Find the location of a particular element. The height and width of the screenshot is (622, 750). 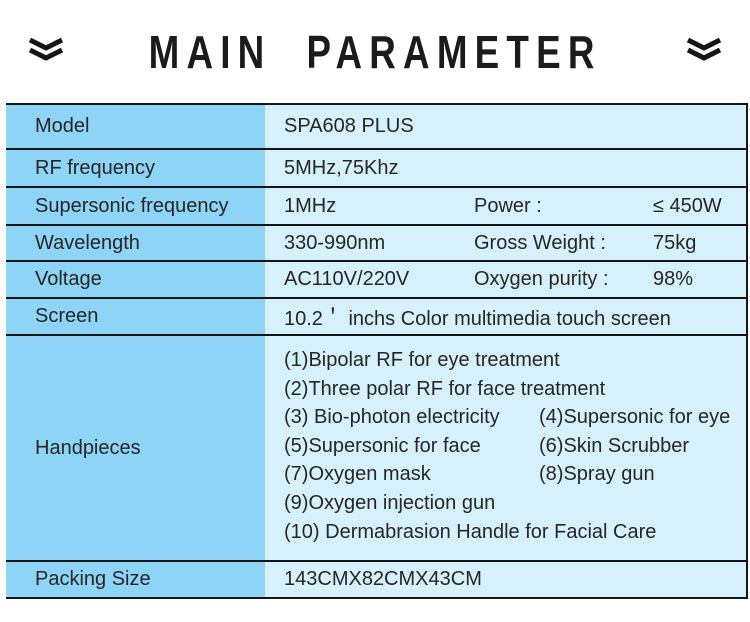

row-extra-label: Oxygen purity : is located at coordinates (541, 279).